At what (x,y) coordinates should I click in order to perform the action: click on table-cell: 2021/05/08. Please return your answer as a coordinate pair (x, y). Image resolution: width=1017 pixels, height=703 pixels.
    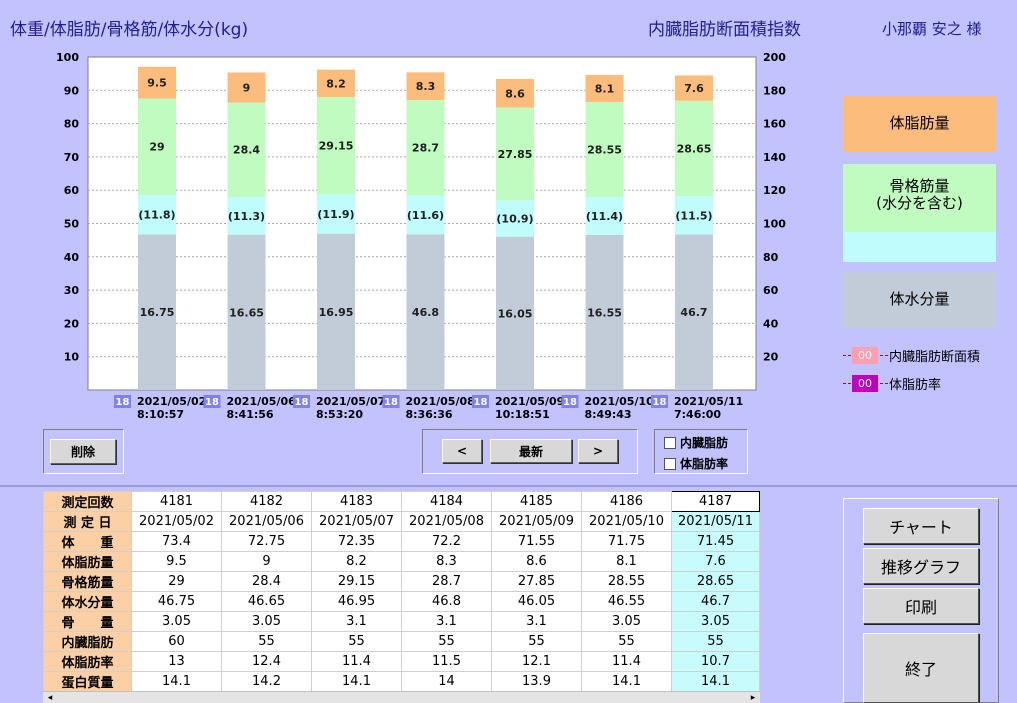
    Looking at the image, I should click on (446, 521).